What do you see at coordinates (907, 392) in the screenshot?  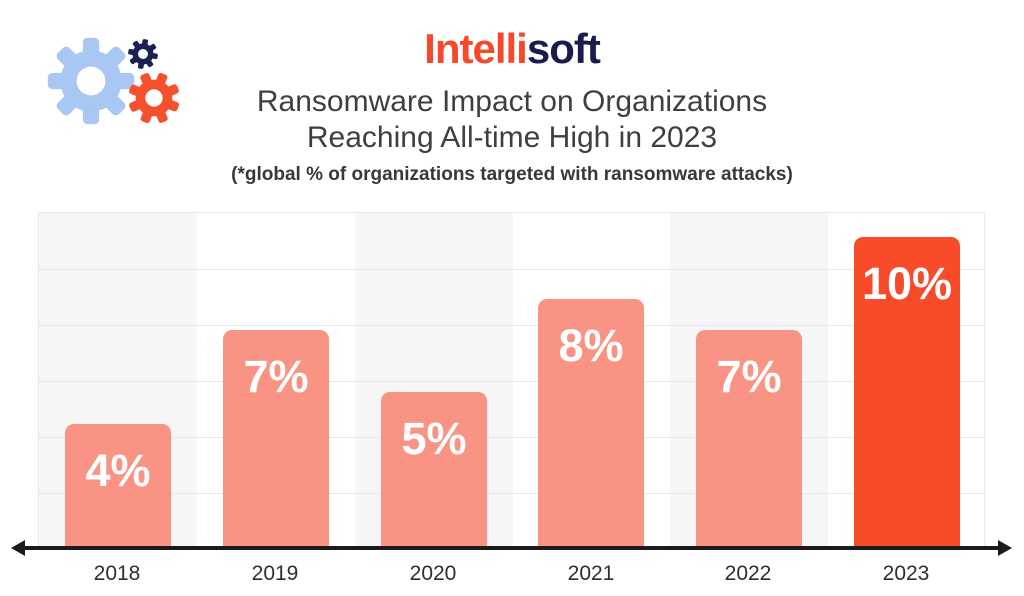 I see `bar-2023: 10%` at bounding box center [907, 392].